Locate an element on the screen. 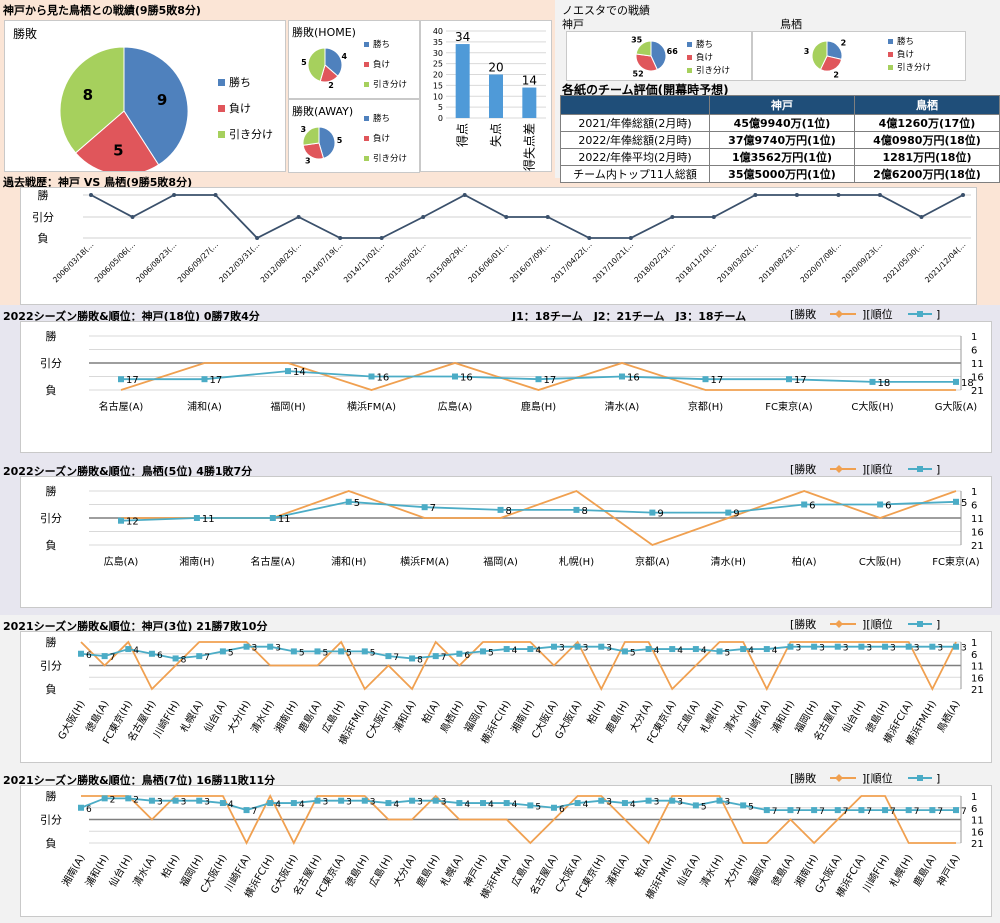 The image size is (1000, 923). bar-y-tick: 30 is located at coordinates (438, 53).